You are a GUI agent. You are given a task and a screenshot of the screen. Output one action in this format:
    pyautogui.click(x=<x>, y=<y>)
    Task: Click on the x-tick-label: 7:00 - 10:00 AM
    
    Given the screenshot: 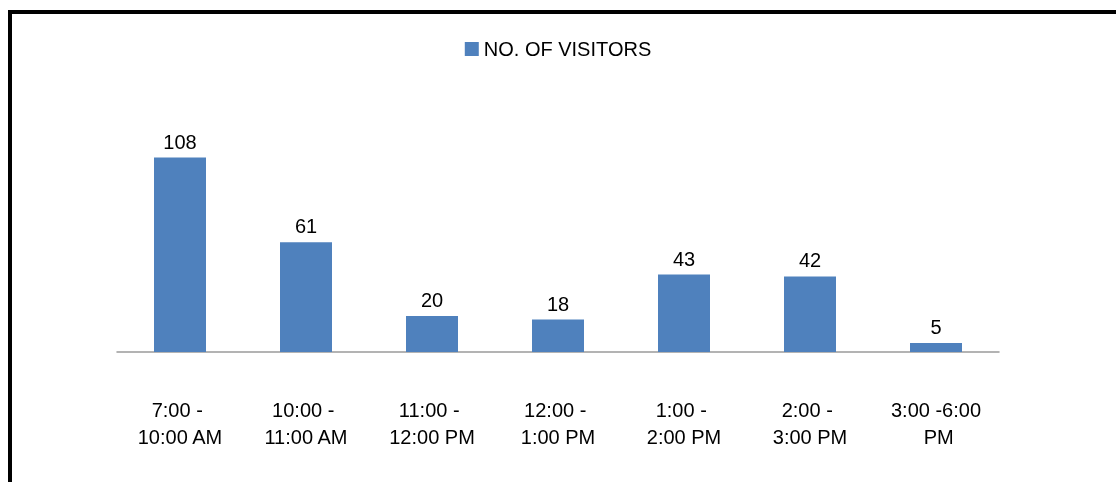 What is the action you would take?
    pyautogui.click(x=180, y=423)
    